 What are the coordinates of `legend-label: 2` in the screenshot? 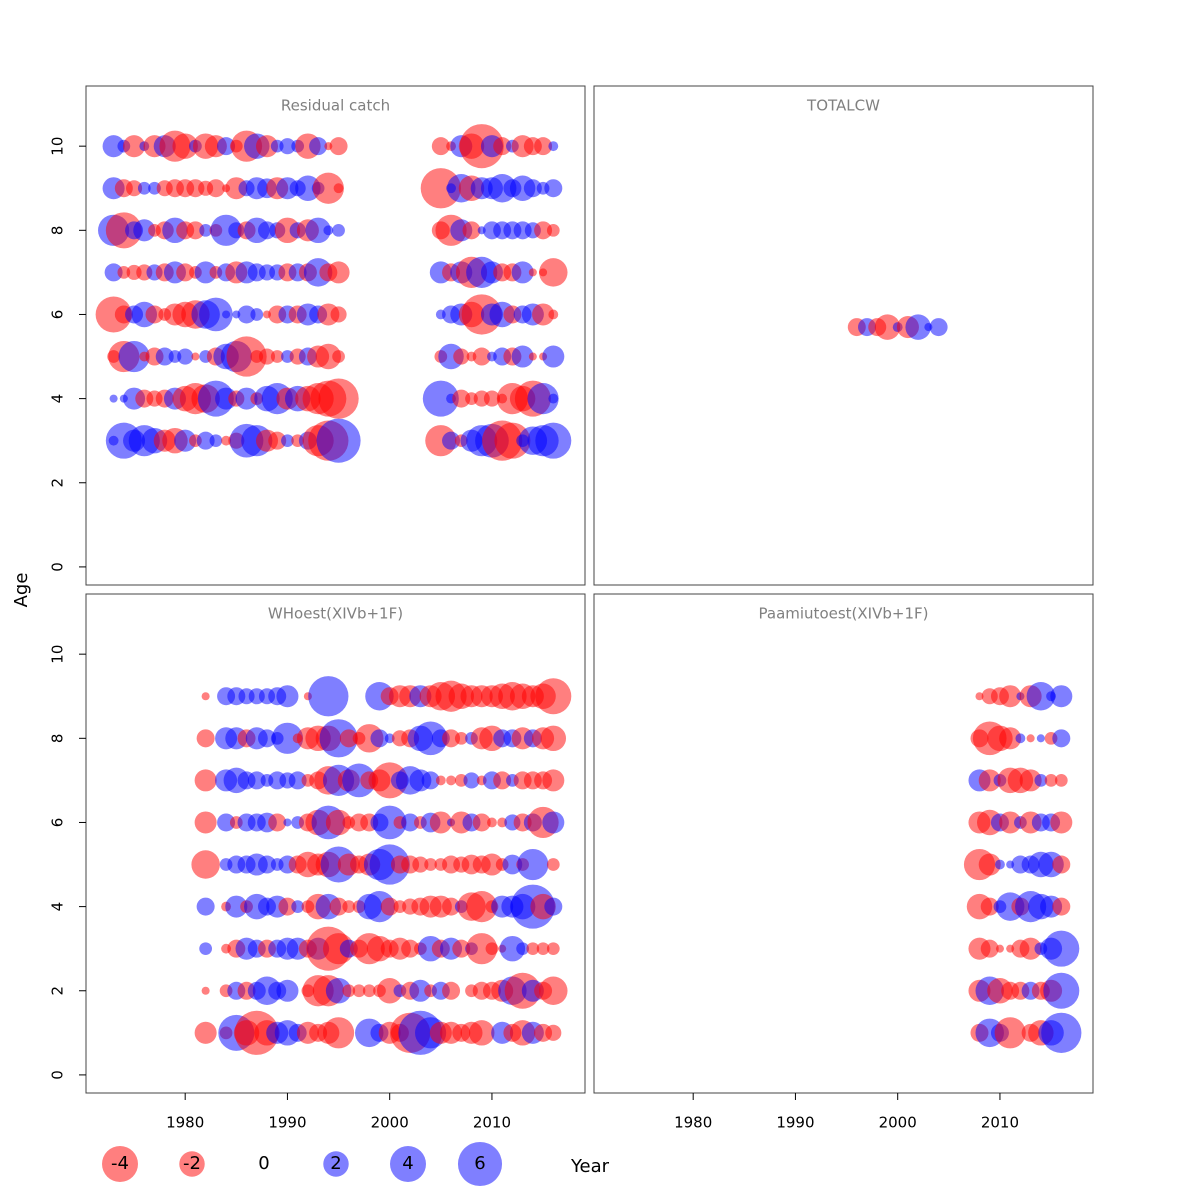 It's located at (335, 1163).